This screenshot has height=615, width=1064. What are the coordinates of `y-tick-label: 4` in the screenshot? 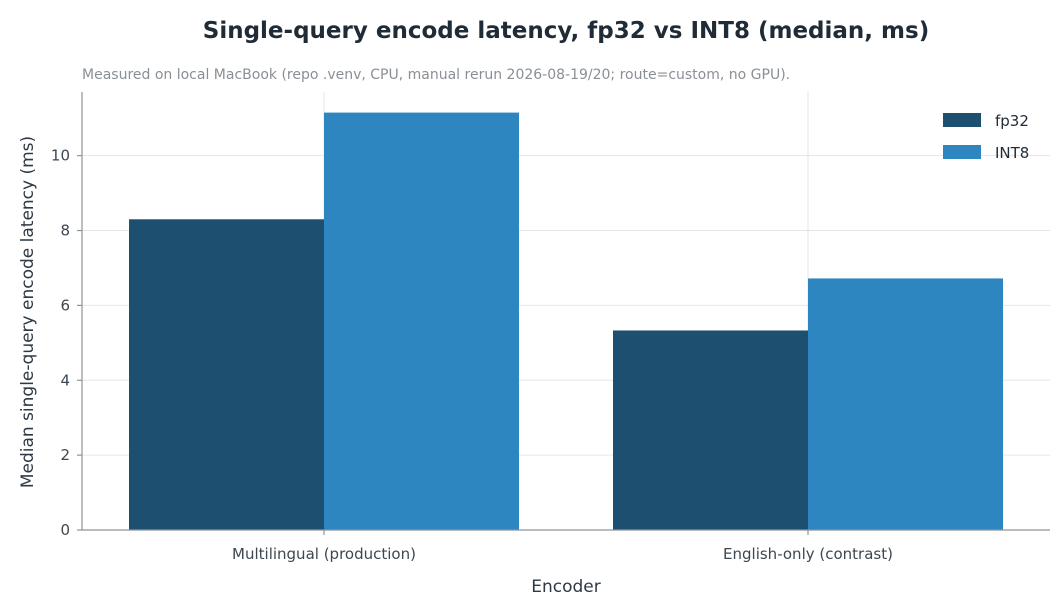 It's located at (65, 380).